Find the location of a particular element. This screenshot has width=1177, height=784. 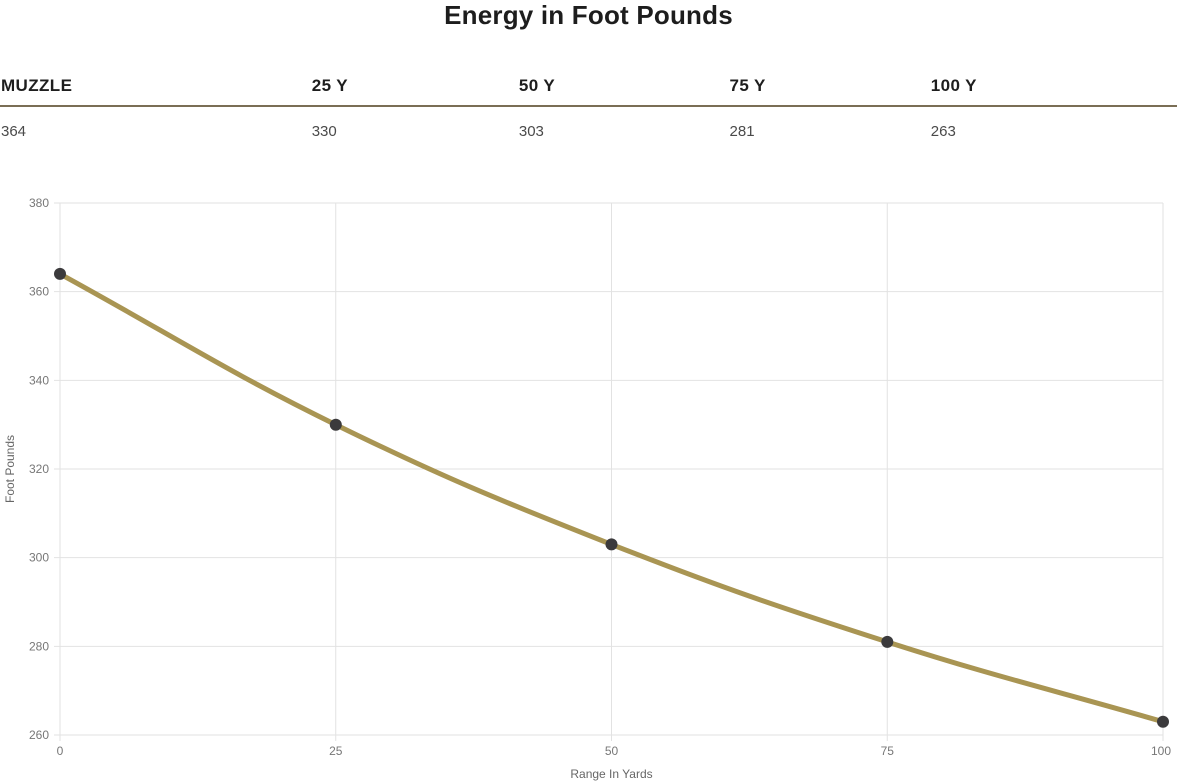

table-value-cell: 263 is located at coordinates (943, 131).